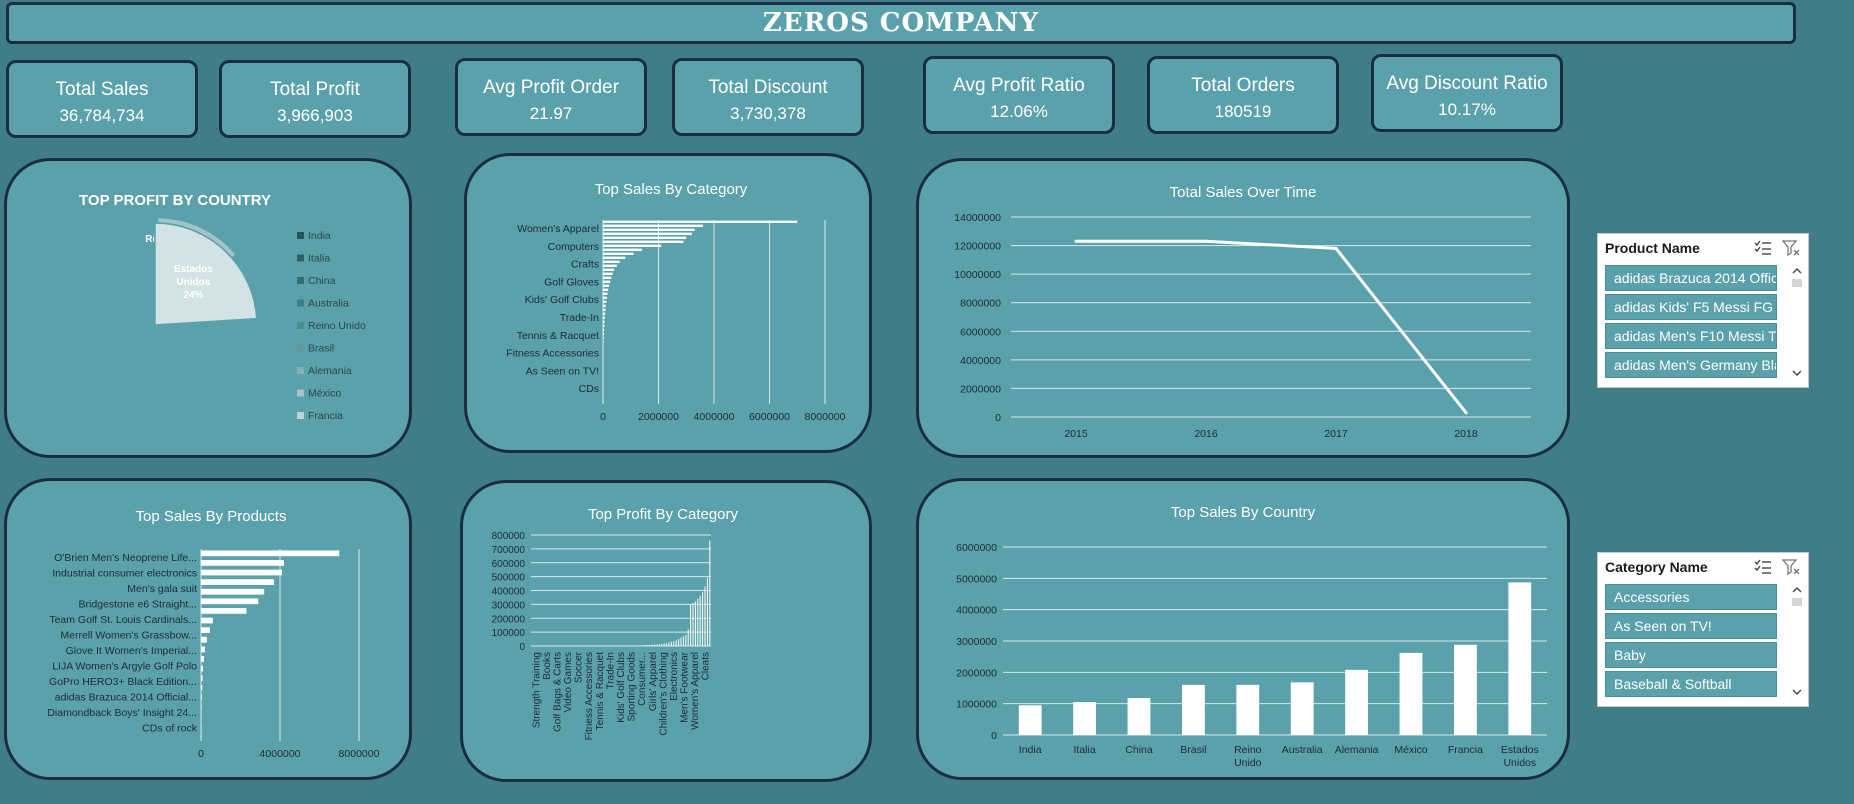 This screenshot has height=804, width=1854. What do you see at coordinates (1085, 750) in the screenshot?
I see `x-tick-label: Italia` at bounding box center [1085, 750].